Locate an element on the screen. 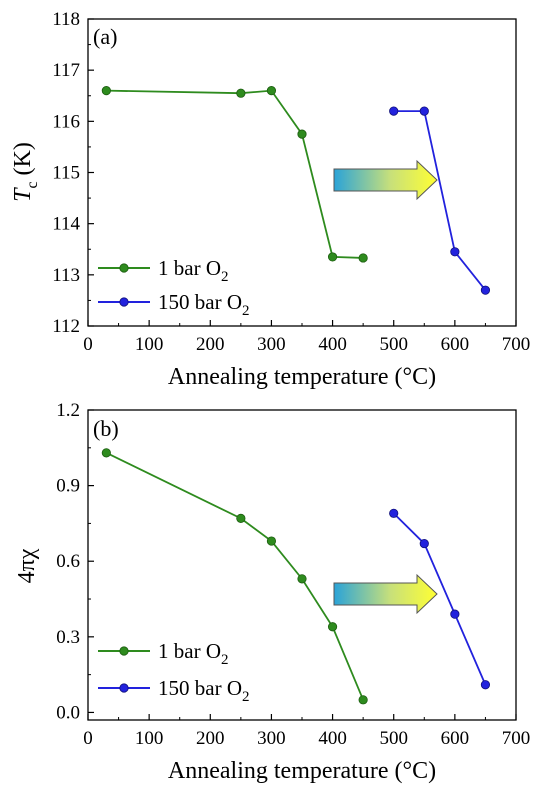 The width and height of the screenshot is (550, 788). legend-a-label-2: 150 bar O2 is located at coordinates (203, 304).